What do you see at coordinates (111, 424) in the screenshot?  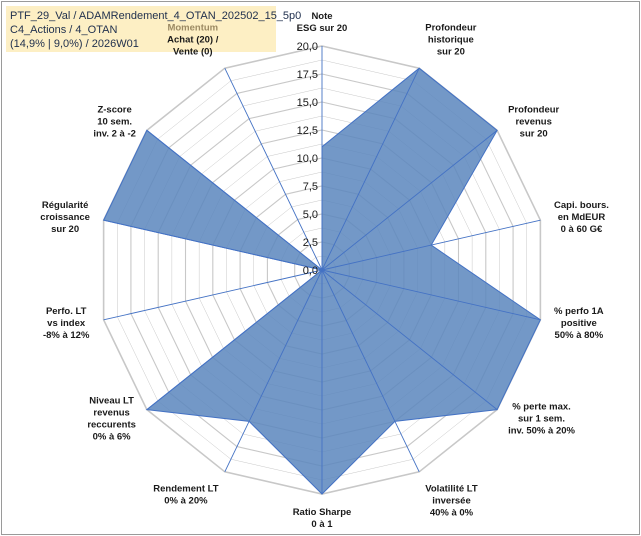 I see `axis-label-line: reccurents` at bounding box center [111, 424].